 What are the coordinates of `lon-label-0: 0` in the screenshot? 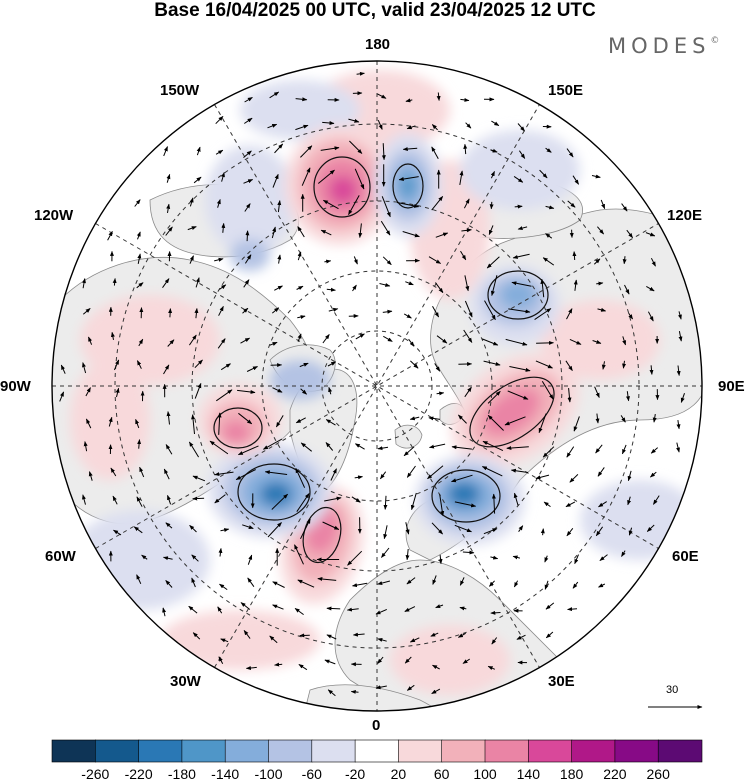 It's located at (376, 725).